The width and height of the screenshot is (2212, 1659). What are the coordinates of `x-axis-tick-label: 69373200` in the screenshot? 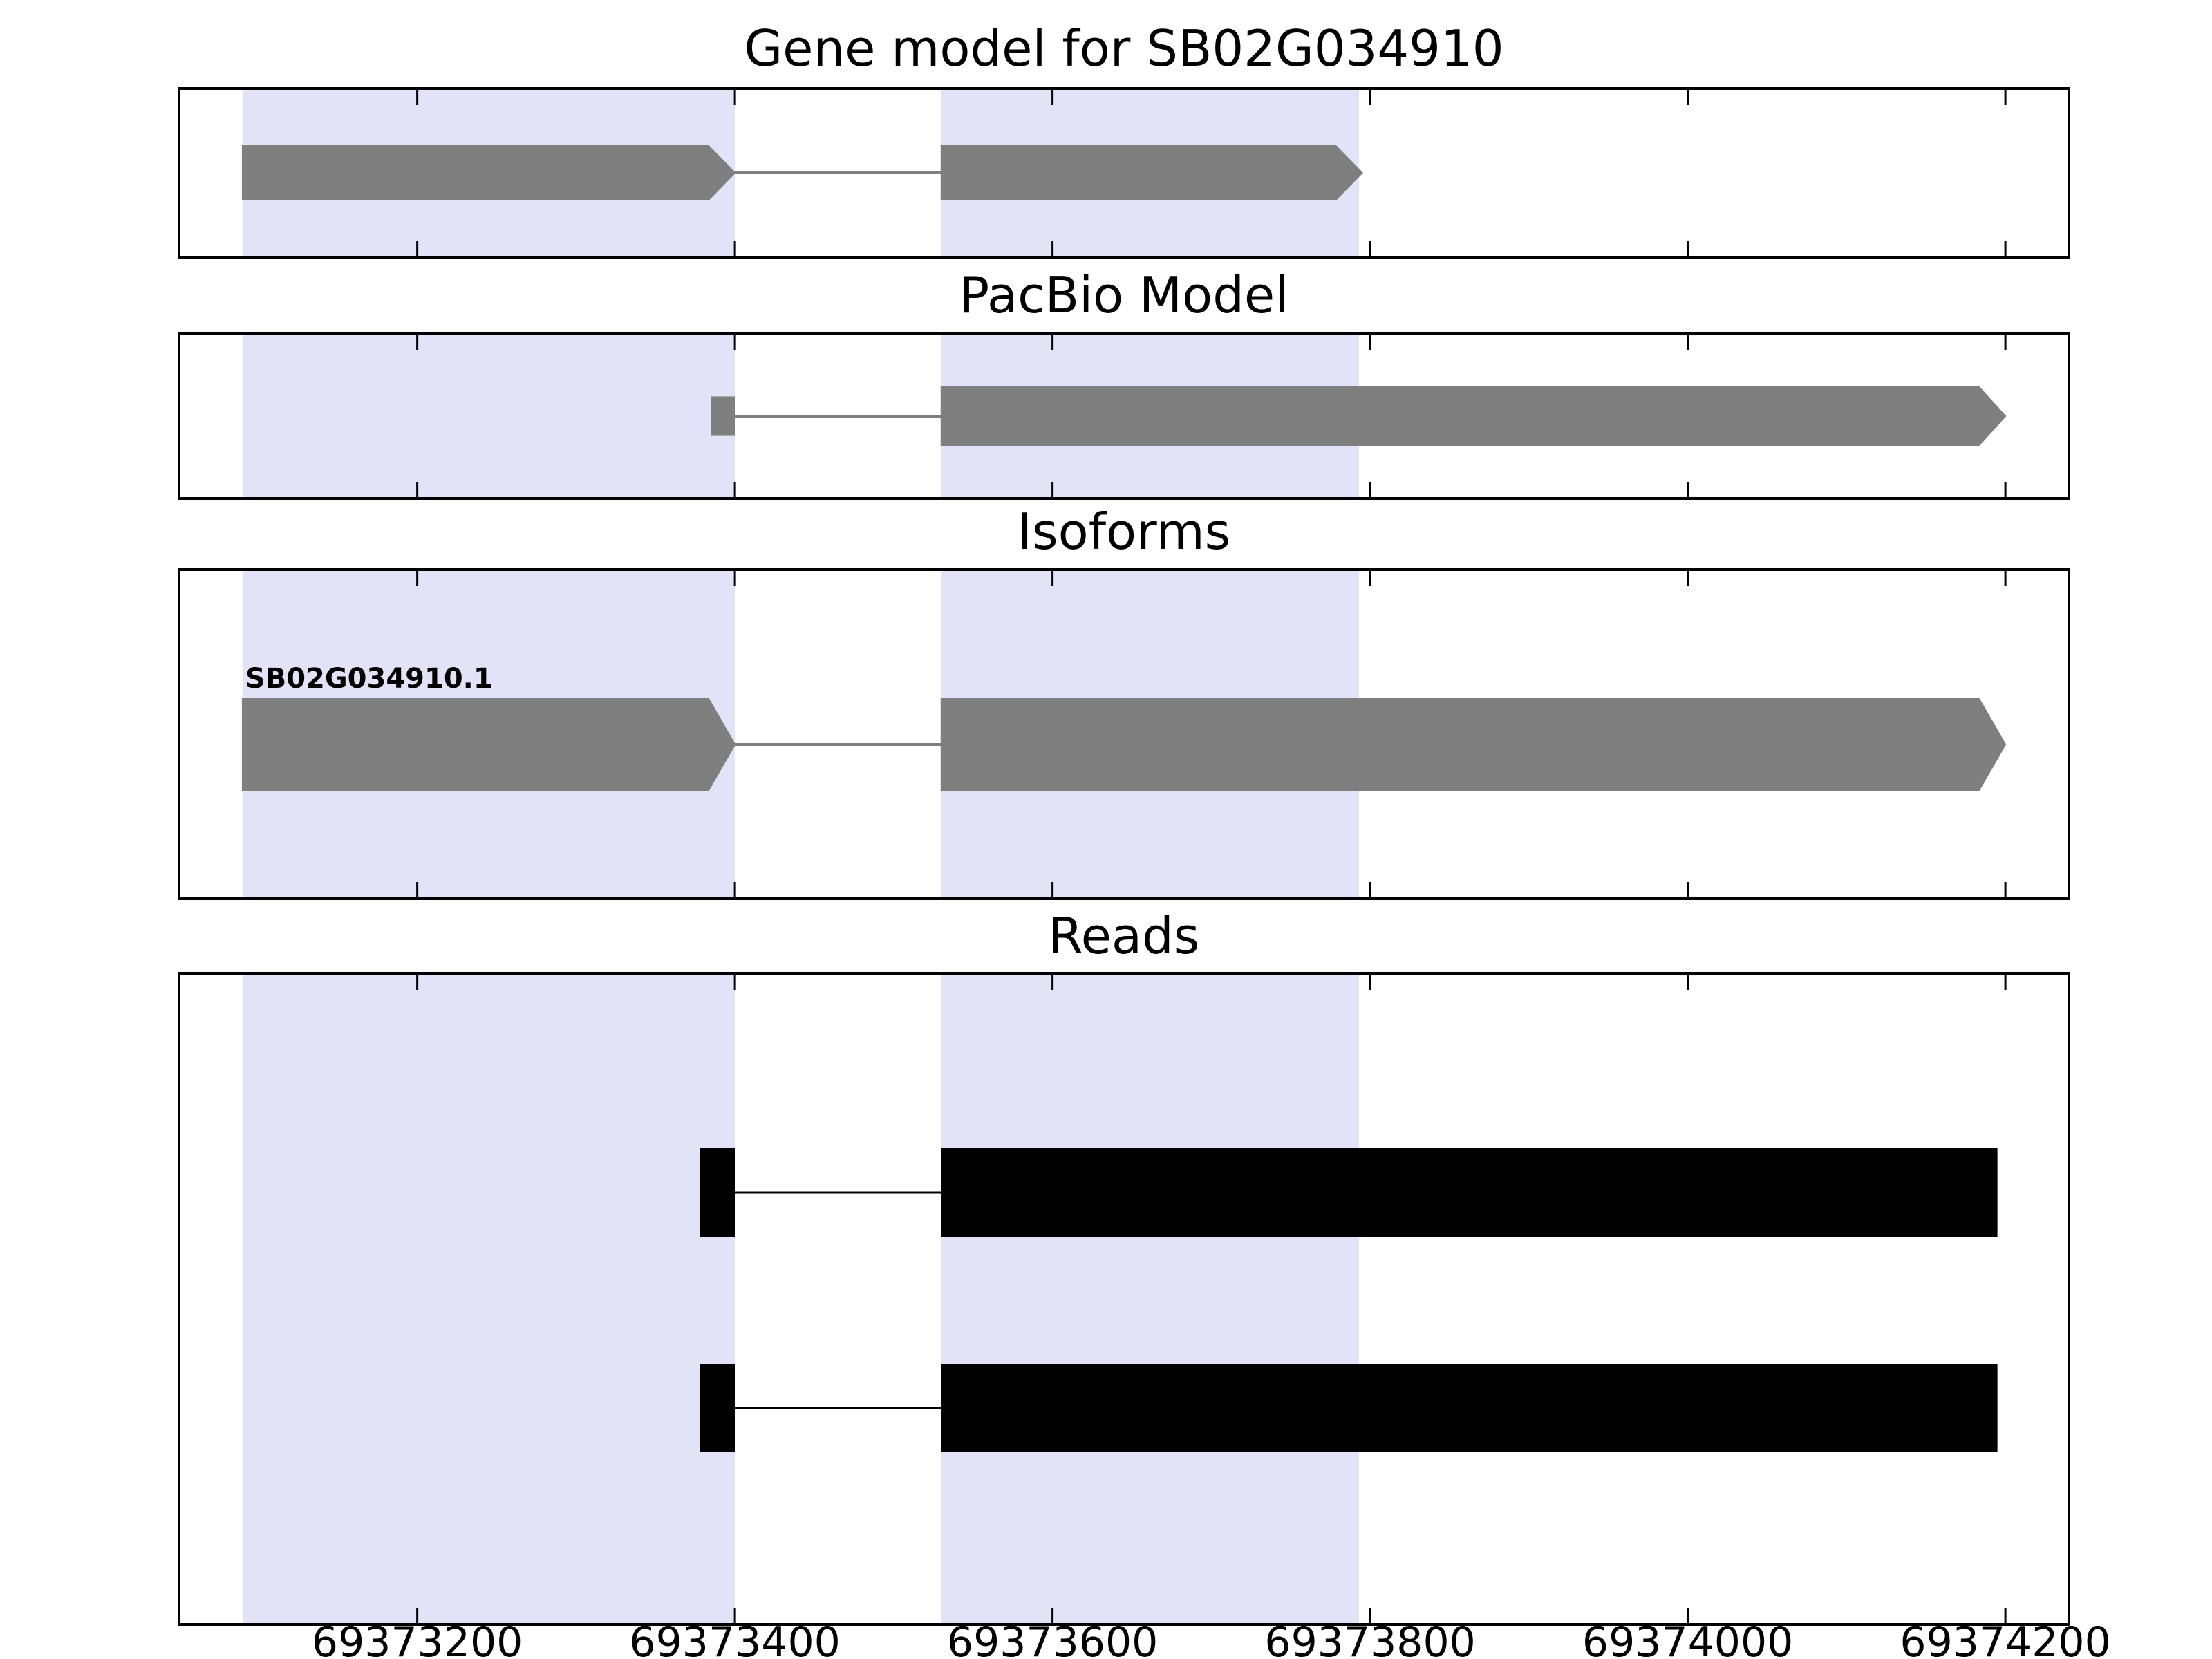 It's located at (418, 1638).